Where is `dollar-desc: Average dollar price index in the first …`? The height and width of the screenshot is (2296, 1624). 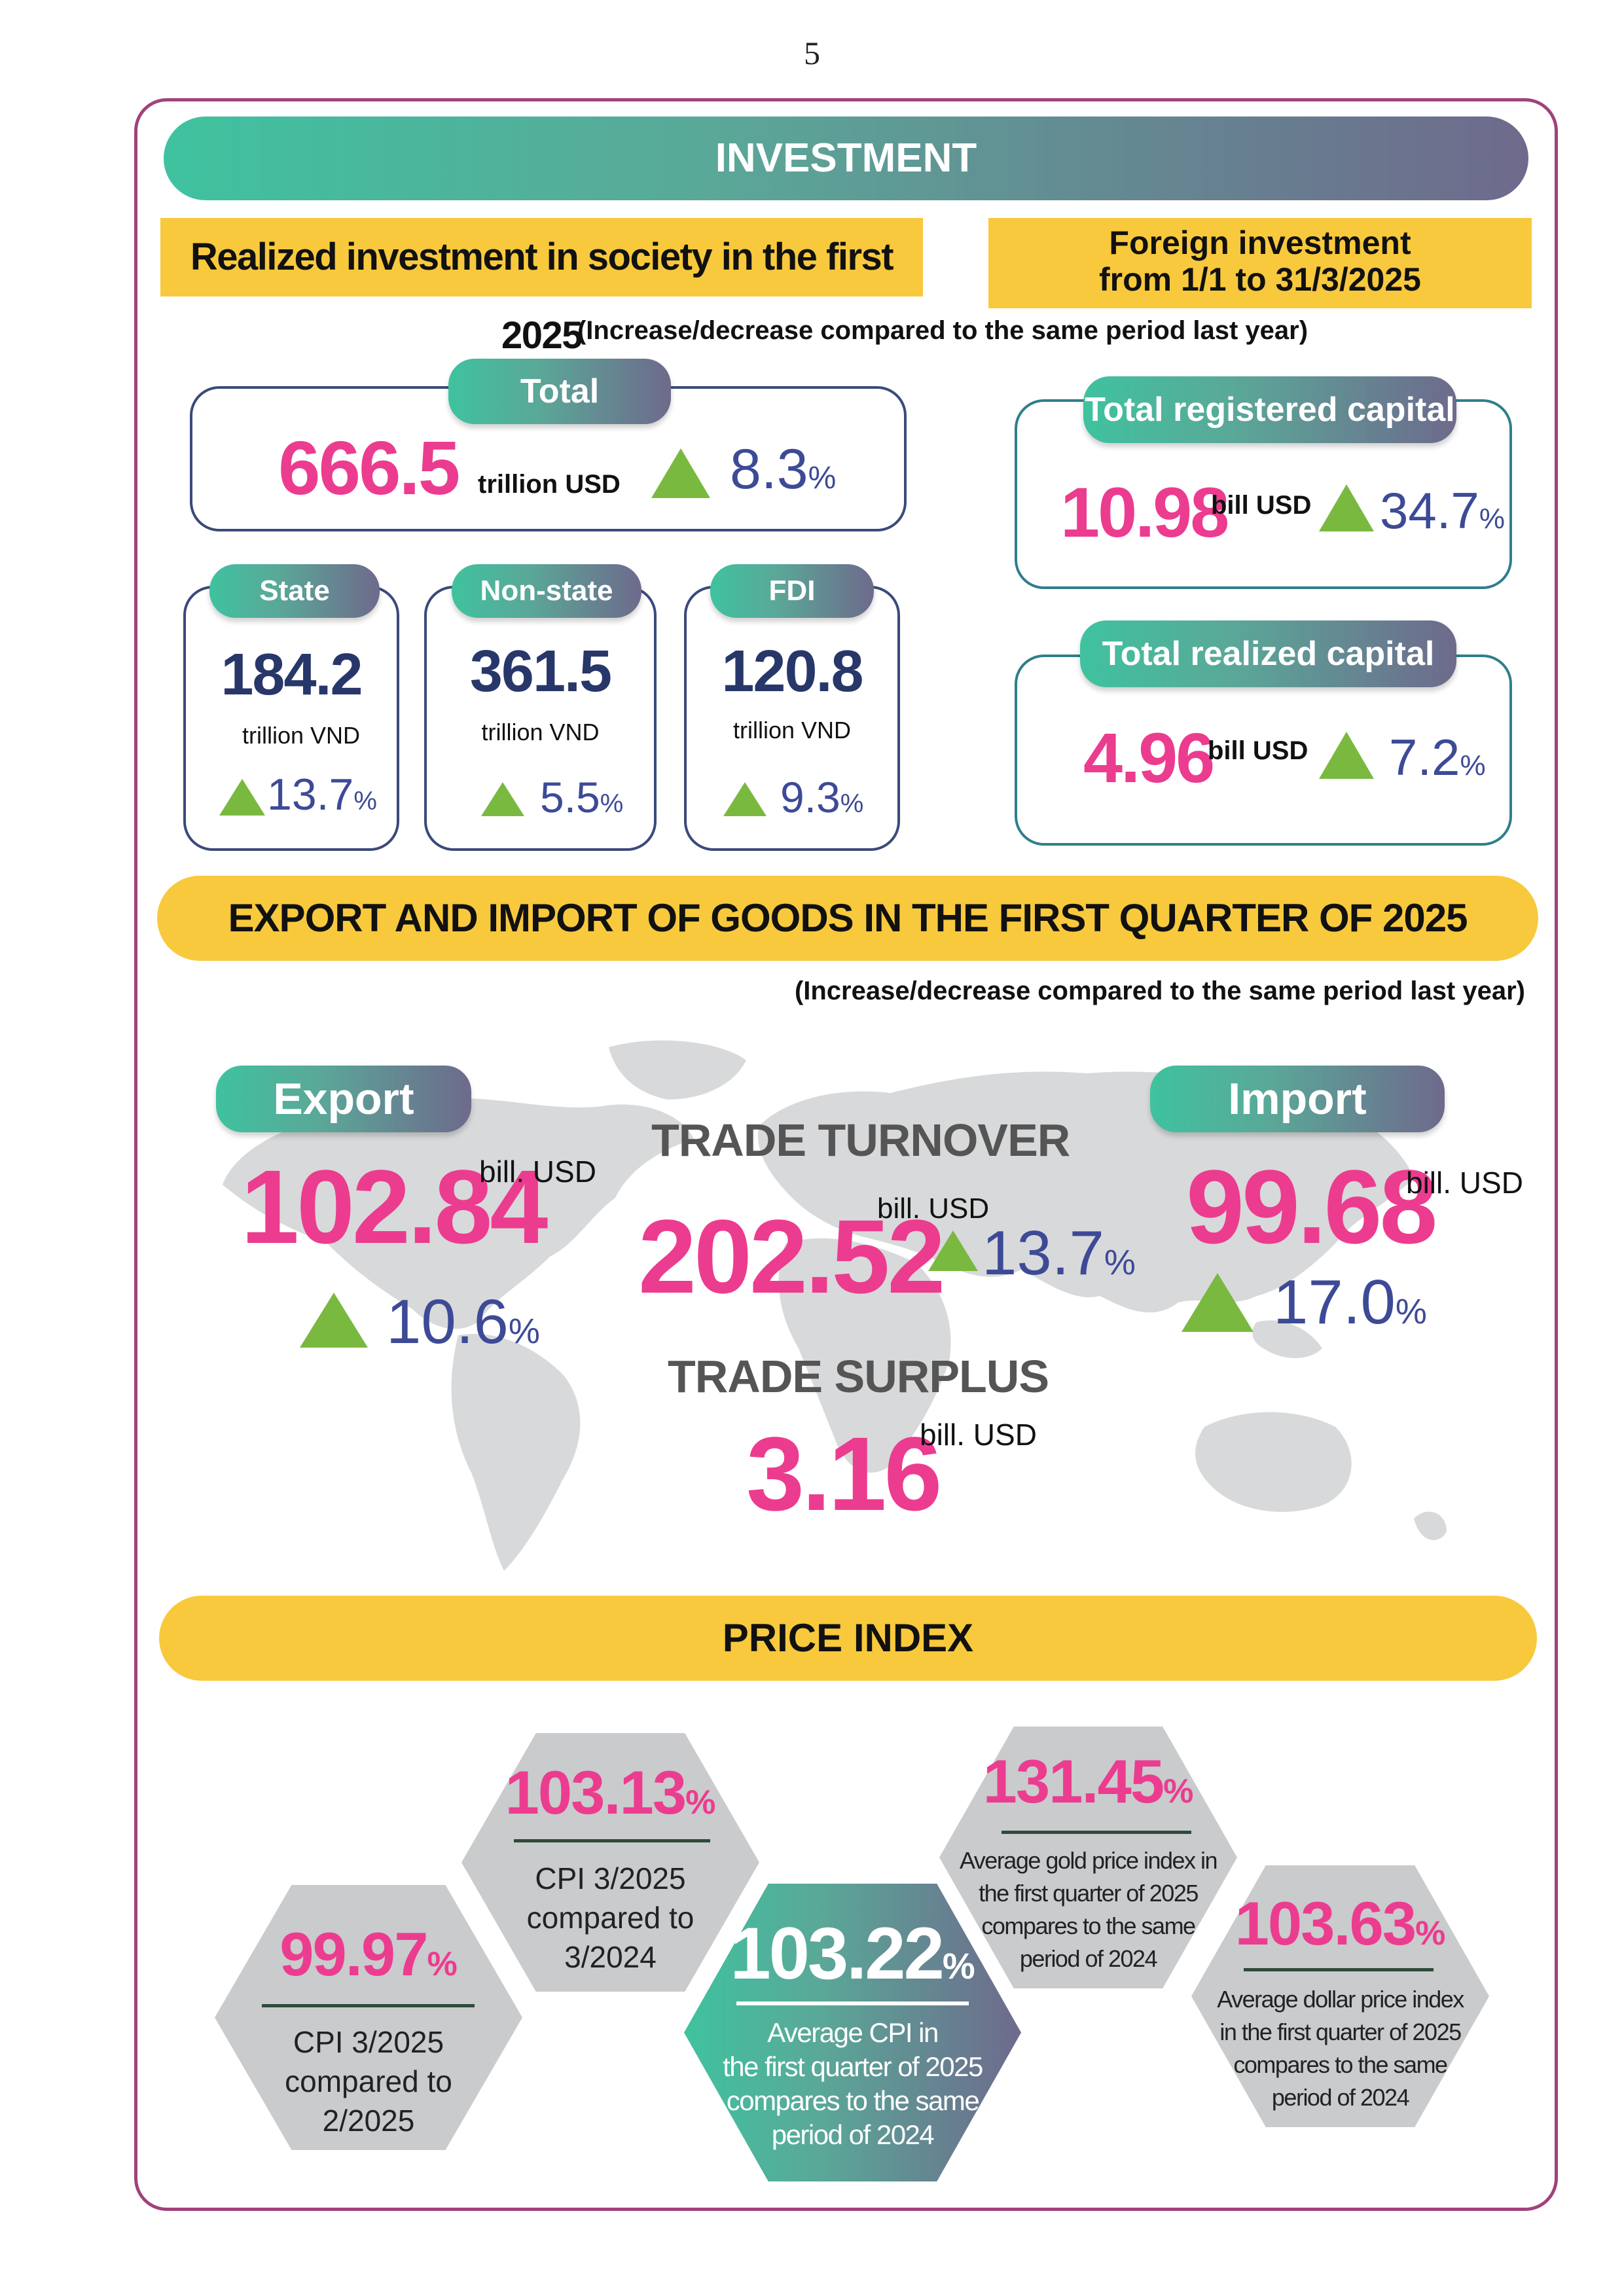
dollar-desc: Average dollar price index in the first … is located at coordinates (1340, 2048).